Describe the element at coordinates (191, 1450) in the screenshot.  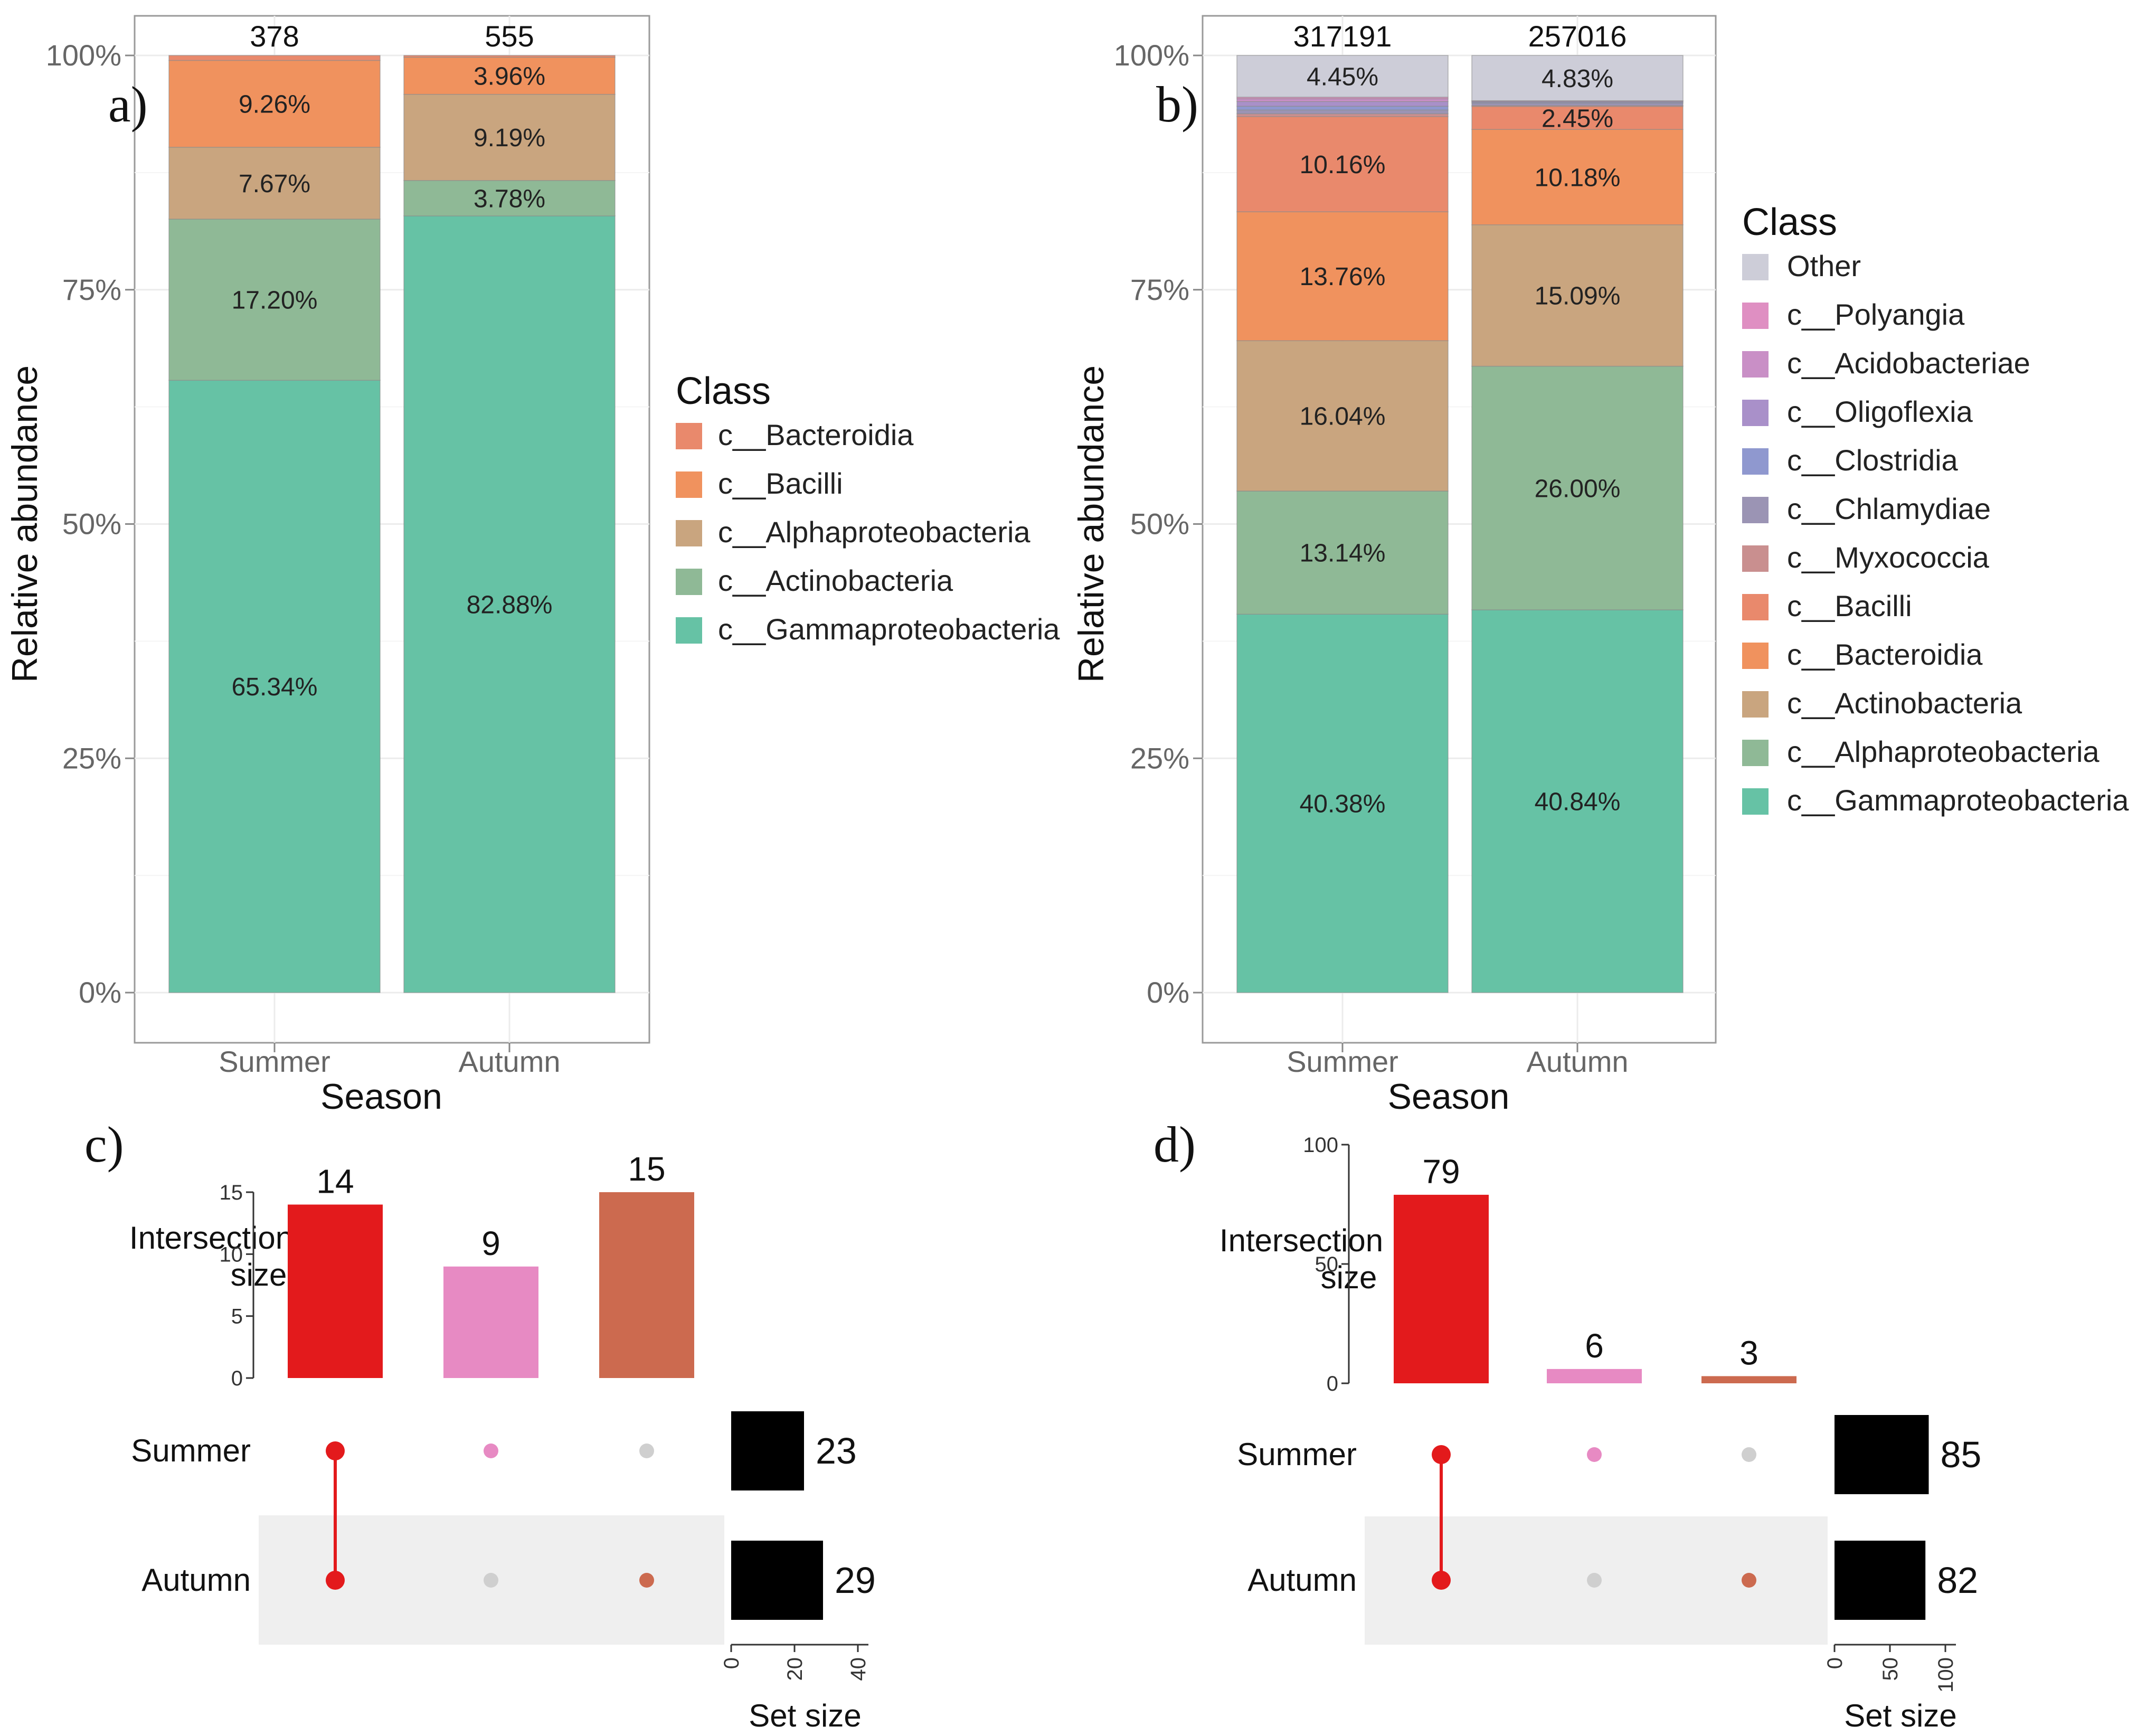
I see `set-label: Summer` at that location.